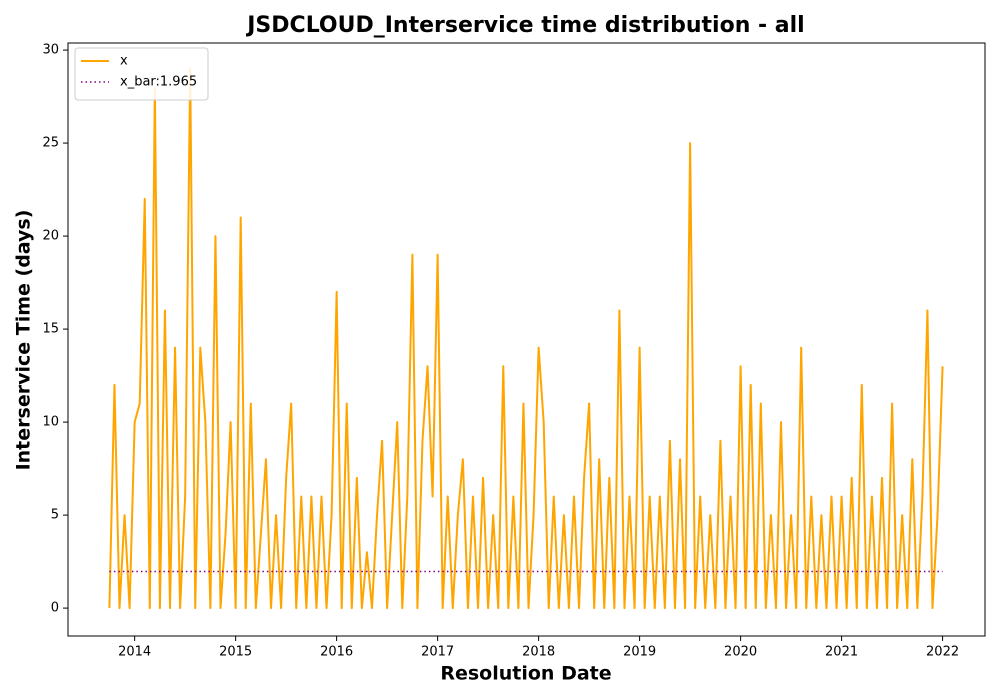 The image size is (1000, 700). Describe the element at coordinates (50, 422) in the screenshot. I see `y-tick-label: 10` at that location.